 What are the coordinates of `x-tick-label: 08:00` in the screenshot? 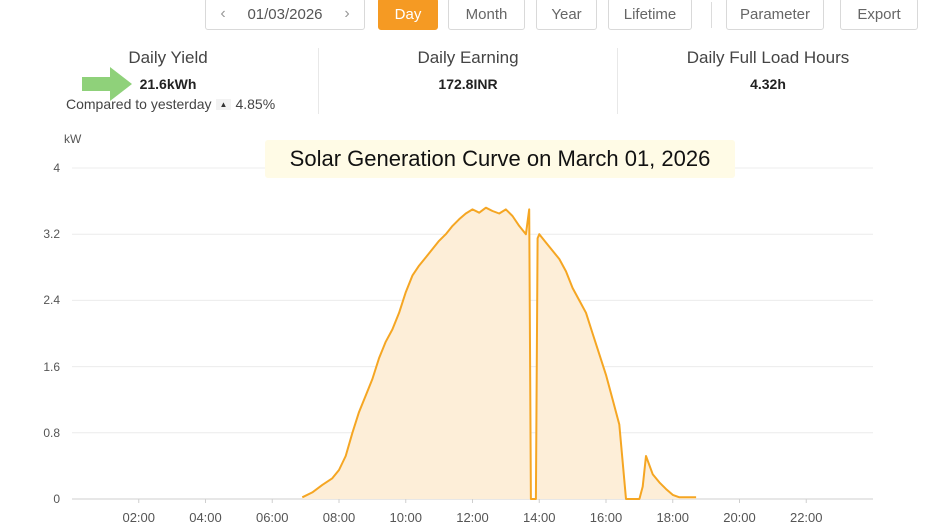 It's located at (339, 517).